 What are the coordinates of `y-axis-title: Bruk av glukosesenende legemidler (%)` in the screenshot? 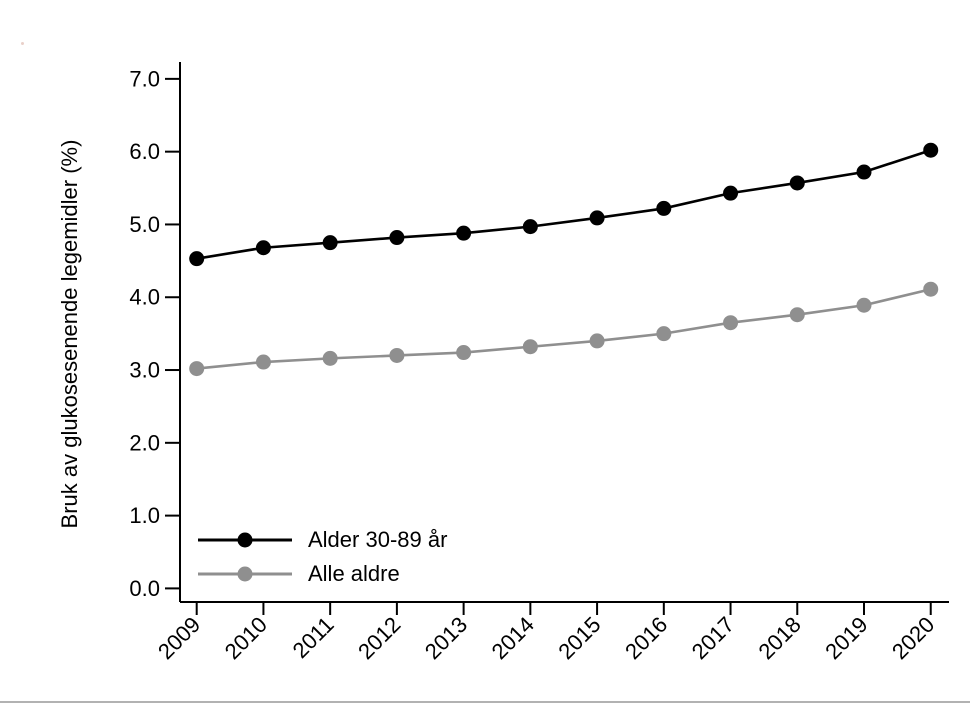 It's located at (69, 334).